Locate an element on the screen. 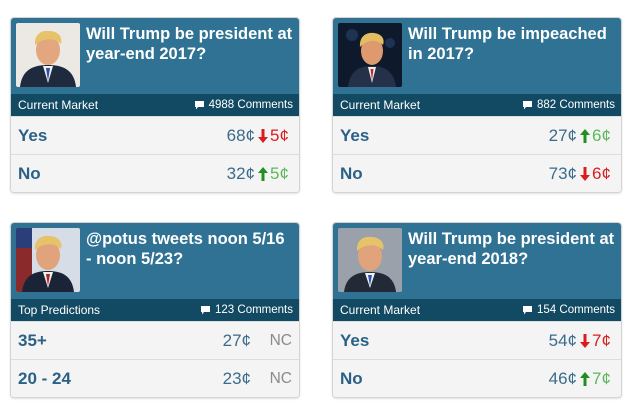 The height and width of the screenshot is (415, 633). contract-price: 46¢ is located at coordinates (562, 378).